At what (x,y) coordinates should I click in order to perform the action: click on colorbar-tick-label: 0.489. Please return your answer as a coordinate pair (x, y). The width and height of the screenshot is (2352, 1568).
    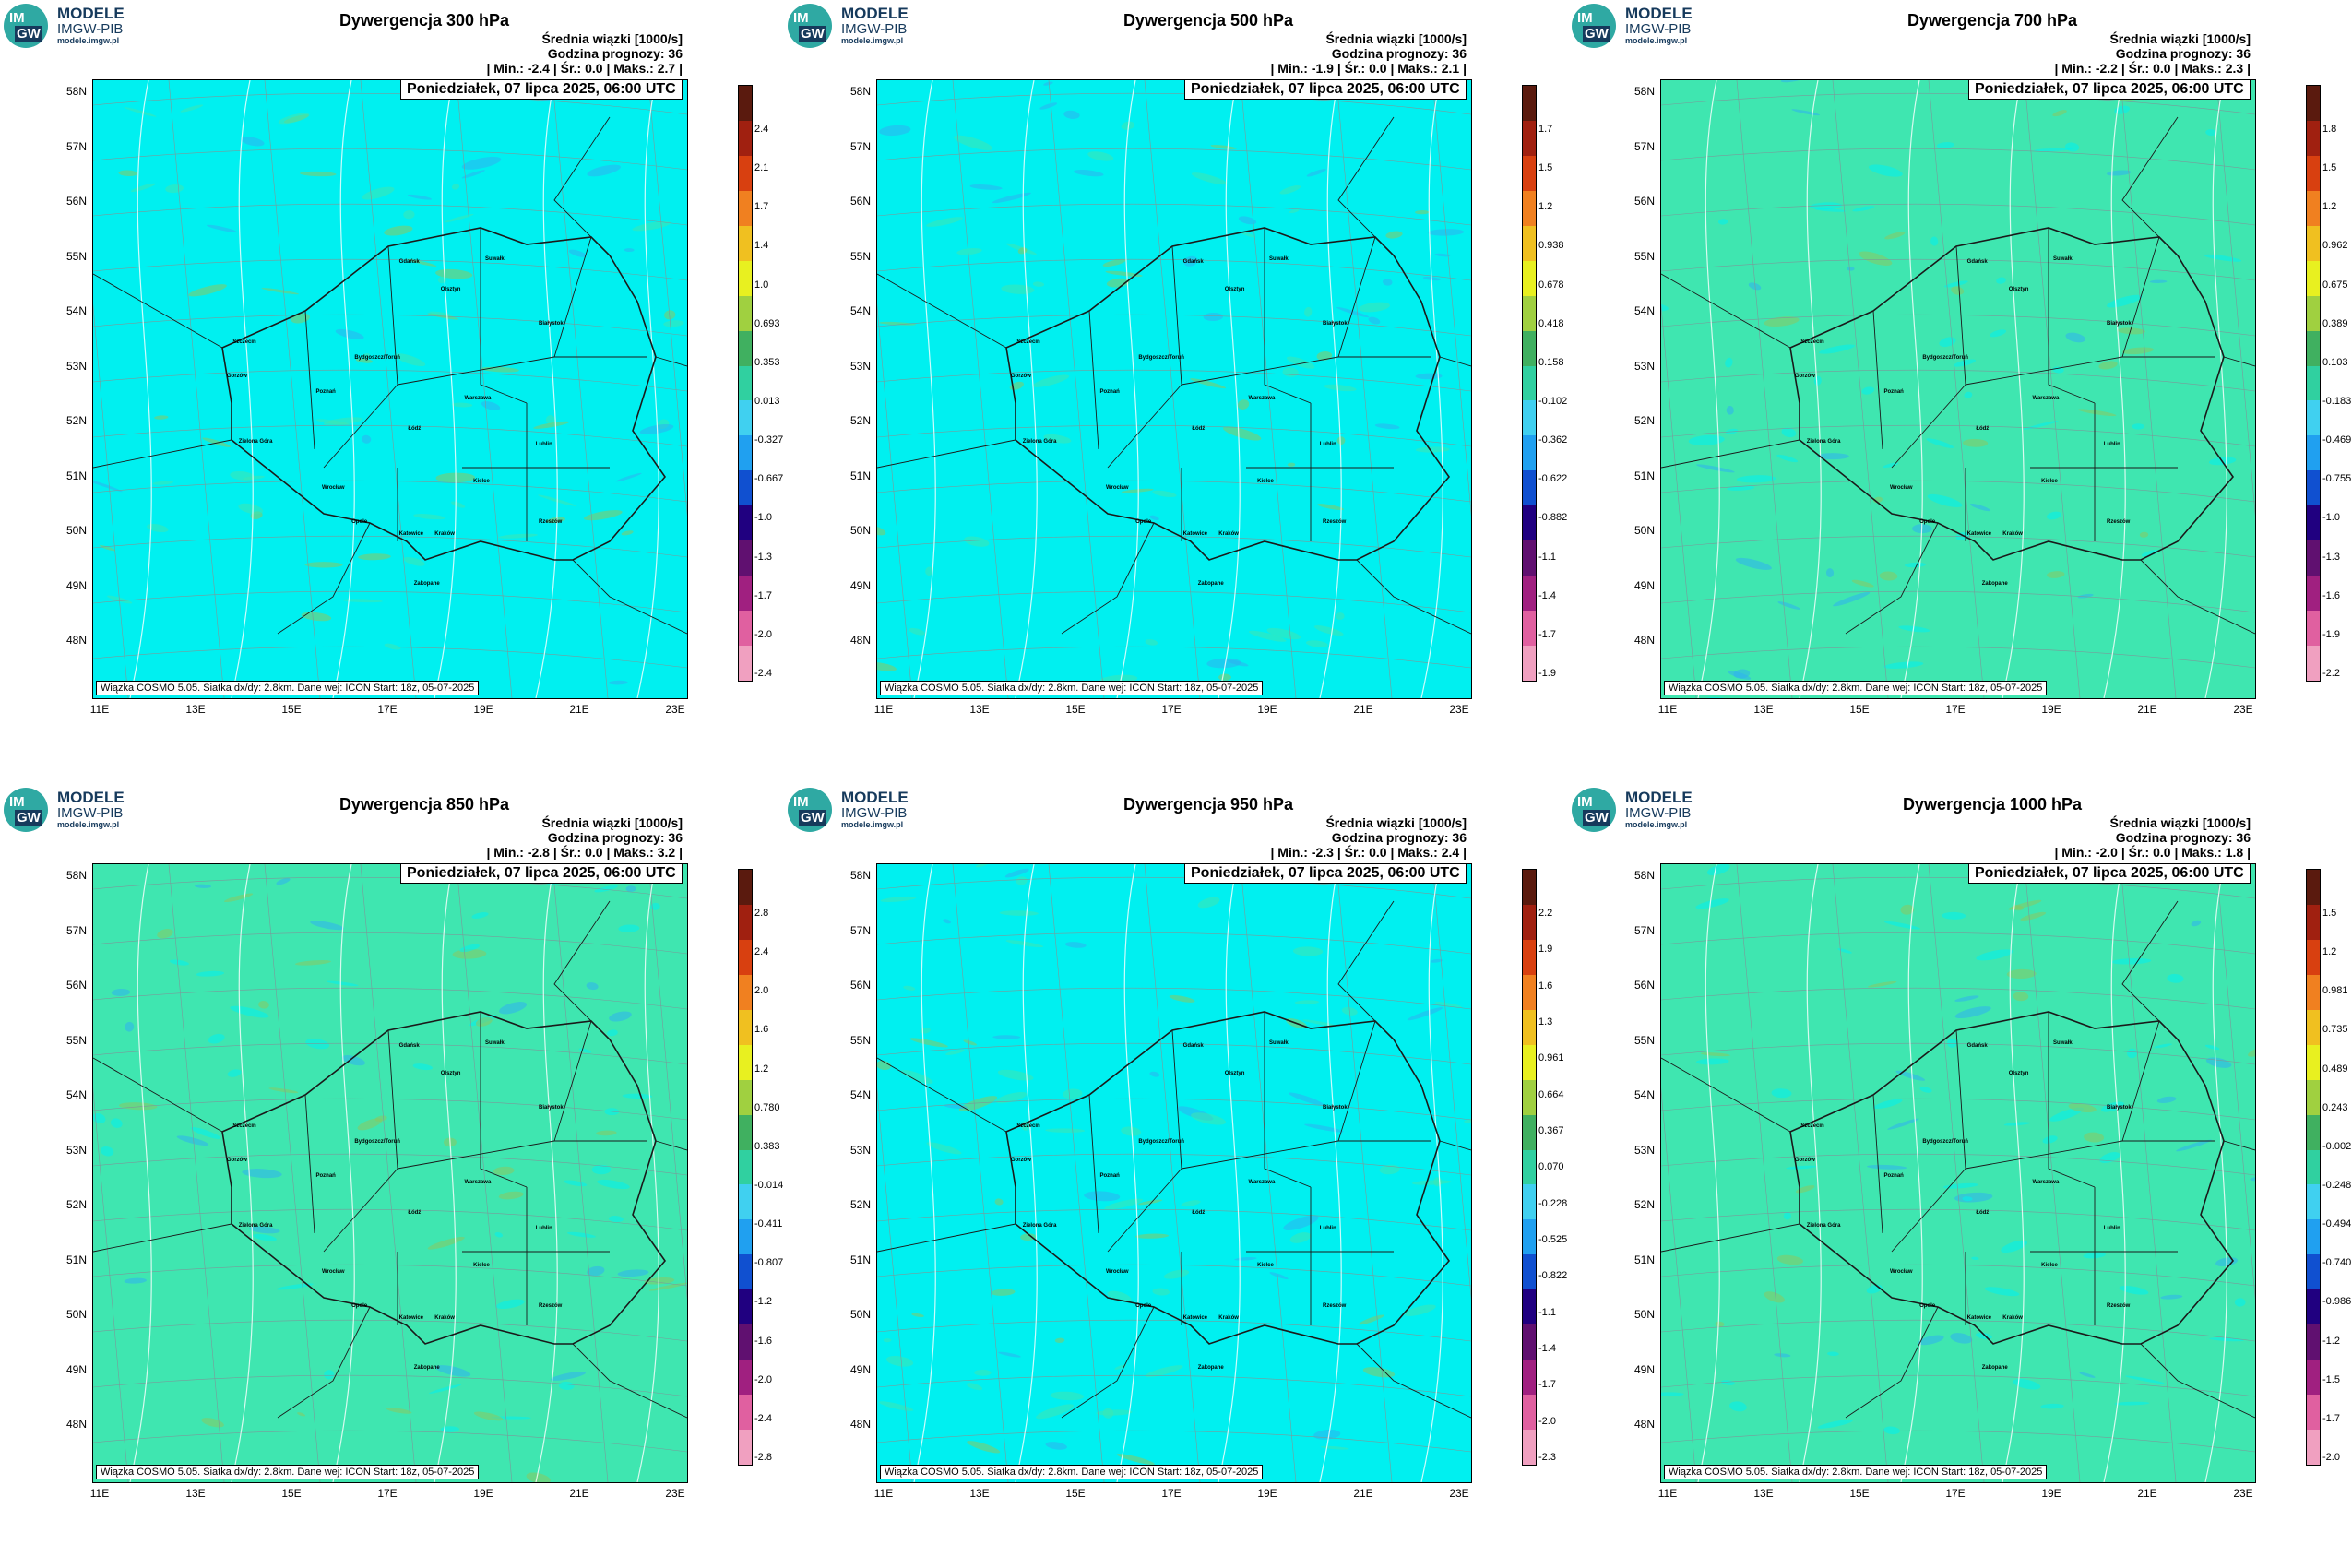
    Looking at the image, I should click on (2335, 1069).